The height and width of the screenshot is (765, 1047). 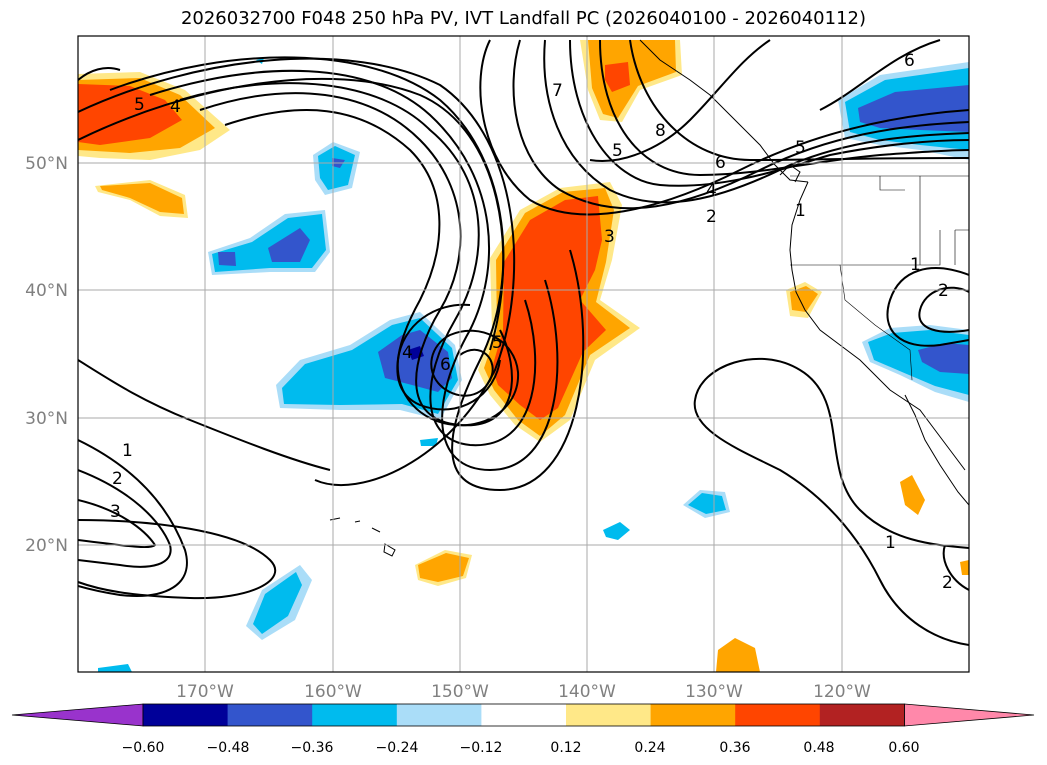 What do you see at coordinates (734, 748) in the screenshot?
I see `colorbar-tick-label: 0.36` at bounding box center [734, 748].